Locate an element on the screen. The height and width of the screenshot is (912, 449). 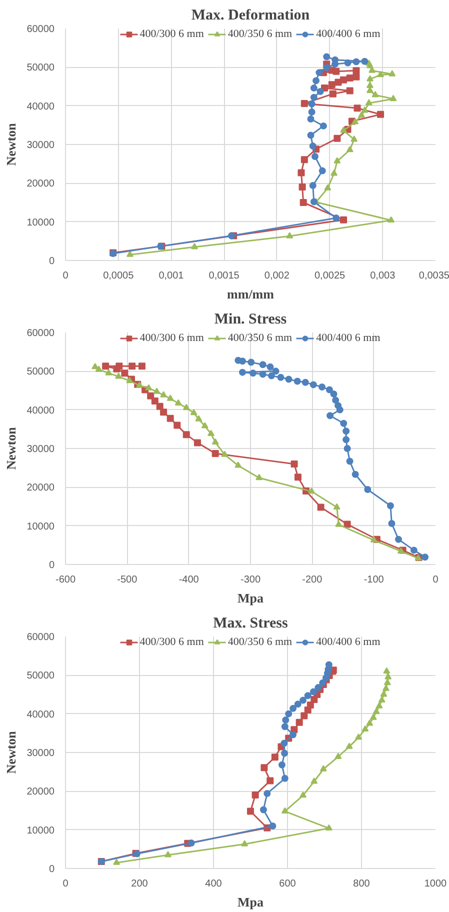
x-tick-label: 600 is located at coordinates (287, 884).